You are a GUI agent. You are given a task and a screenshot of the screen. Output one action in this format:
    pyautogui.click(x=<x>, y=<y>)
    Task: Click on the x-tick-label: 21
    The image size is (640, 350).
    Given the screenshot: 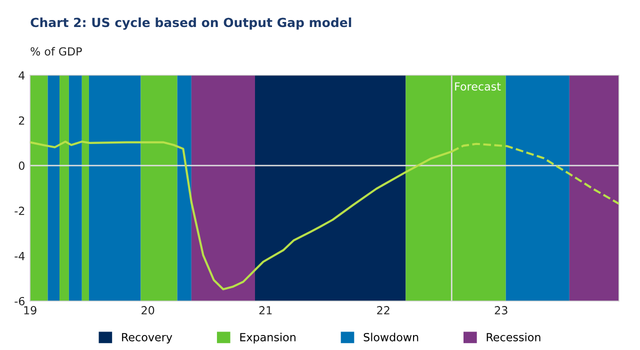 What is the action you would take?
    pyautogui.click(x=265, y=310)
    